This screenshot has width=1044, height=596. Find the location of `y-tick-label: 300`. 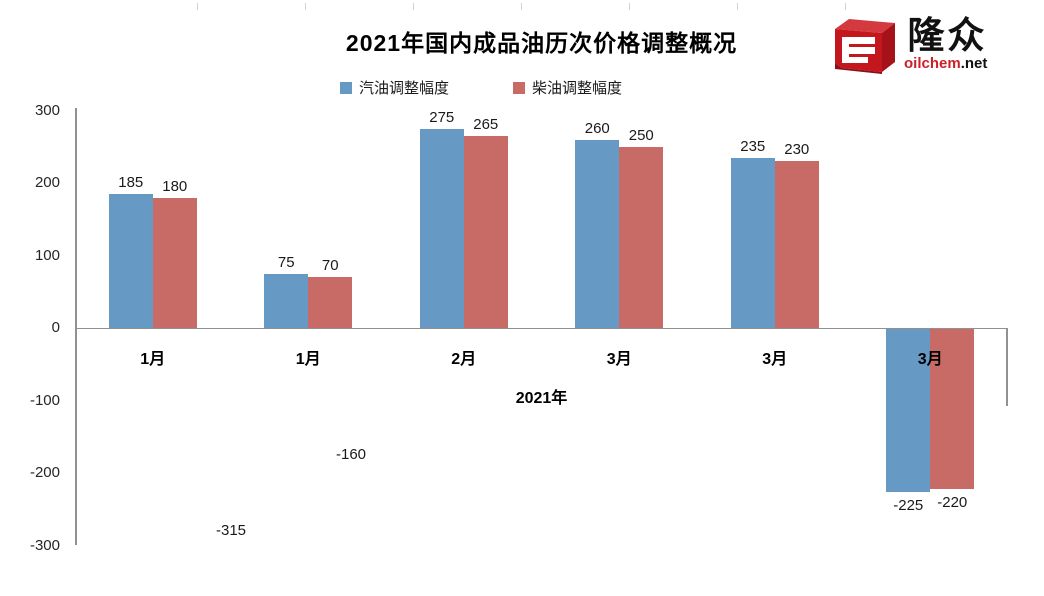

y-tick-label: 300 is located at coordinates (47, 110).